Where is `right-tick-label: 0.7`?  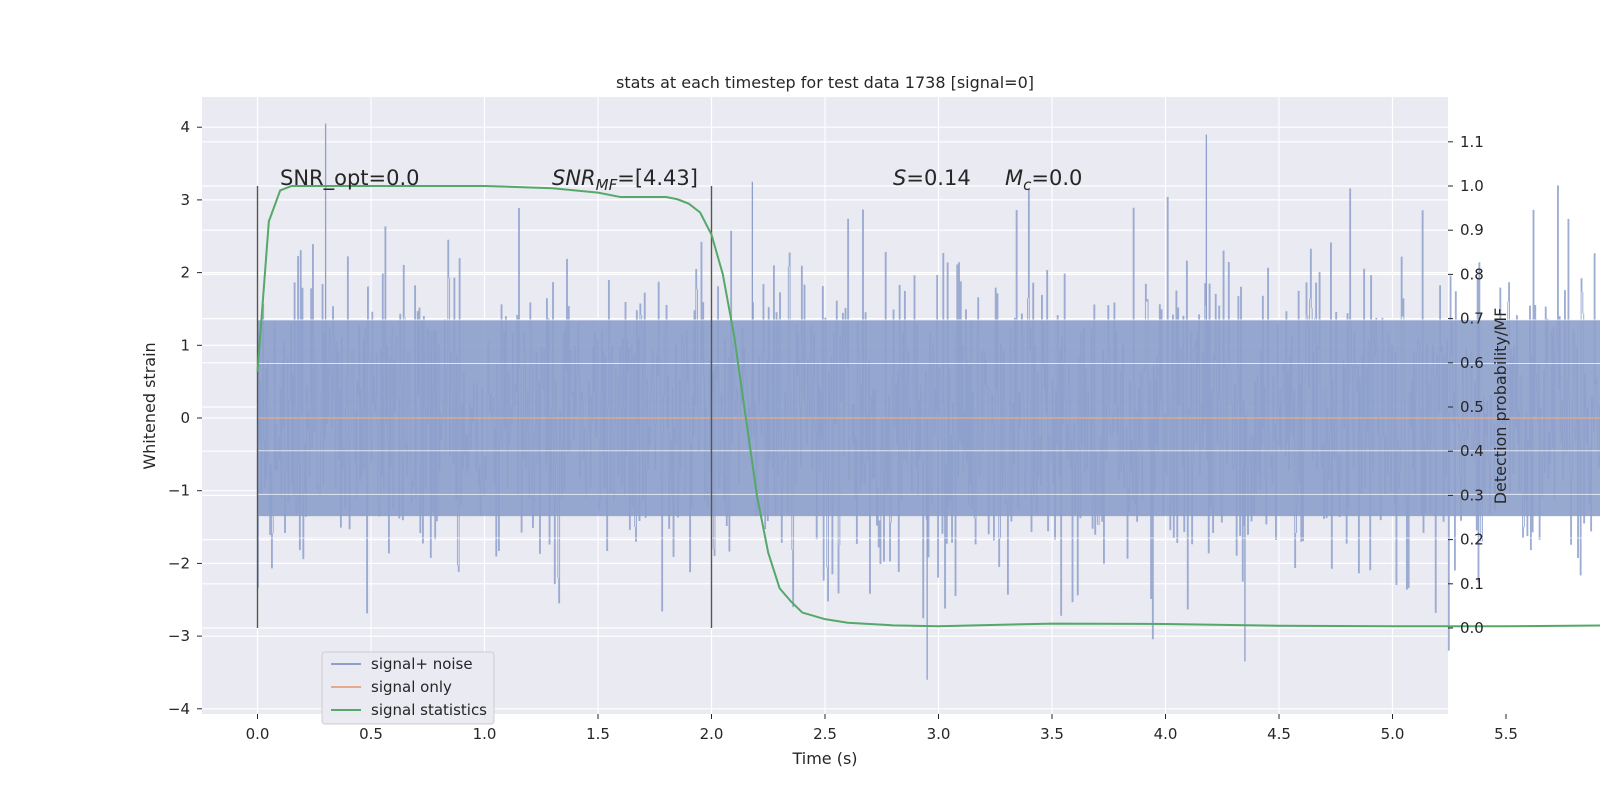
right-tick-label: 0.7 is located at coordinates (1472, 319).